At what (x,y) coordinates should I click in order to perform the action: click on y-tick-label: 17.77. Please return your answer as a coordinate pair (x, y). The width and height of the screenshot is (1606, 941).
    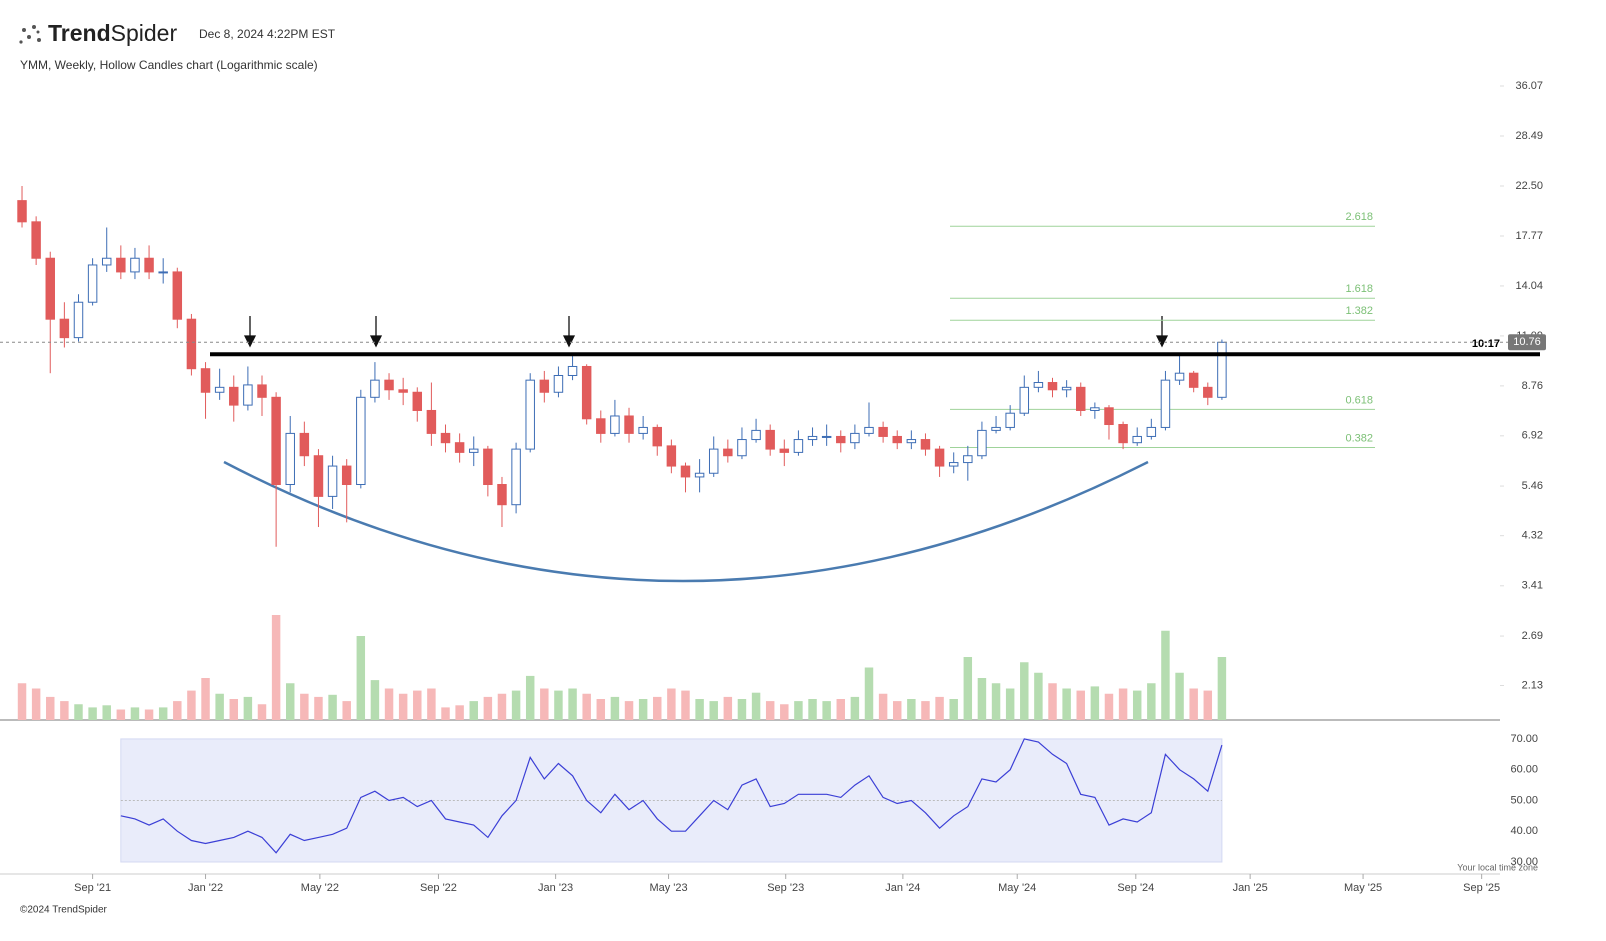
    Looking at the image, I should click on (1529, 236).